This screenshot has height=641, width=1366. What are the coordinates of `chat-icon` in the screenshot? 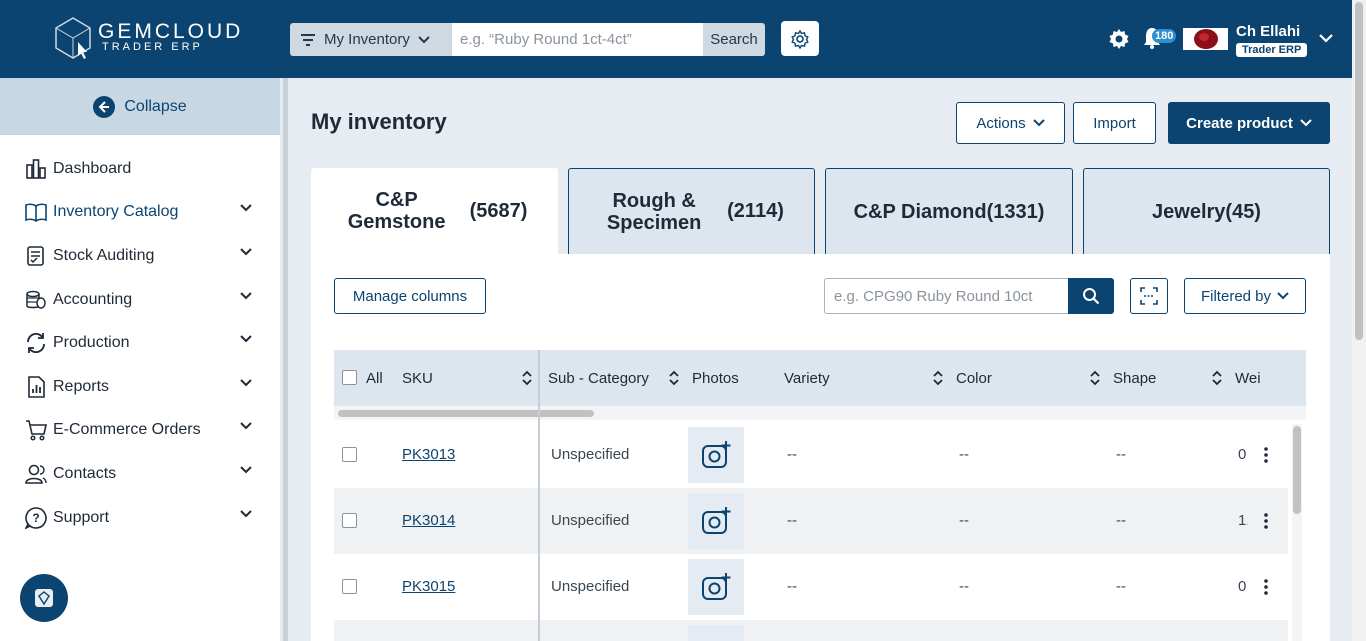 It's located at (44, 598).